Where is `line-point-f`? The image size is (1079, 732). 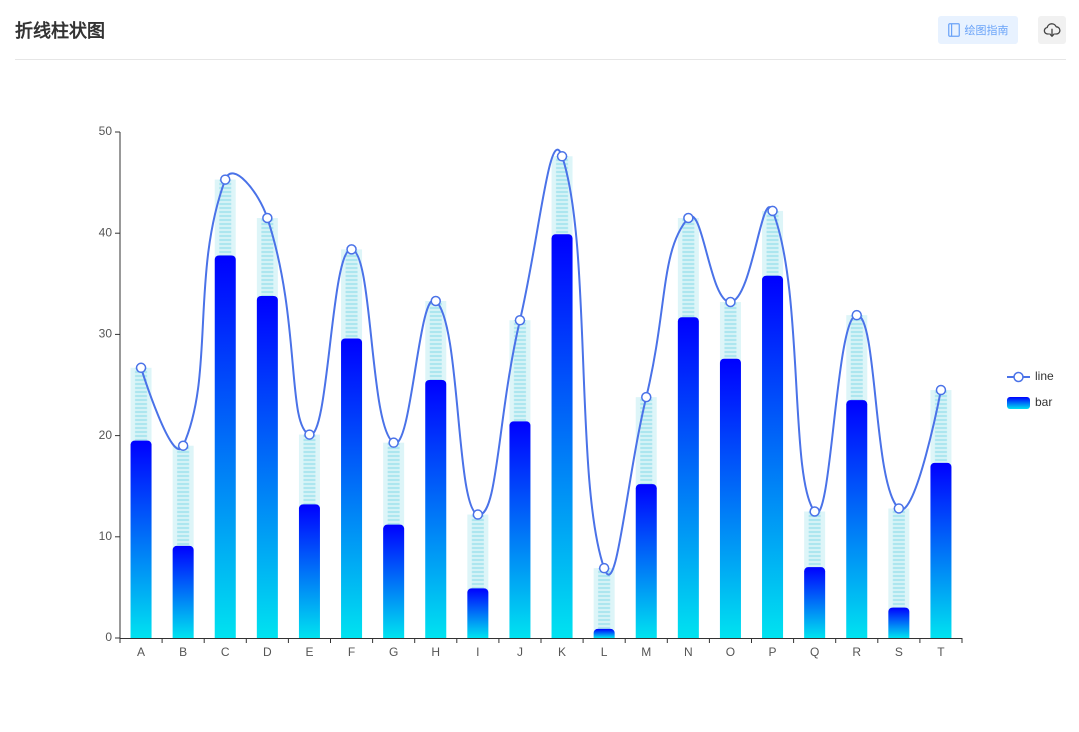
line-point-f is located at coordinates (351, 249).